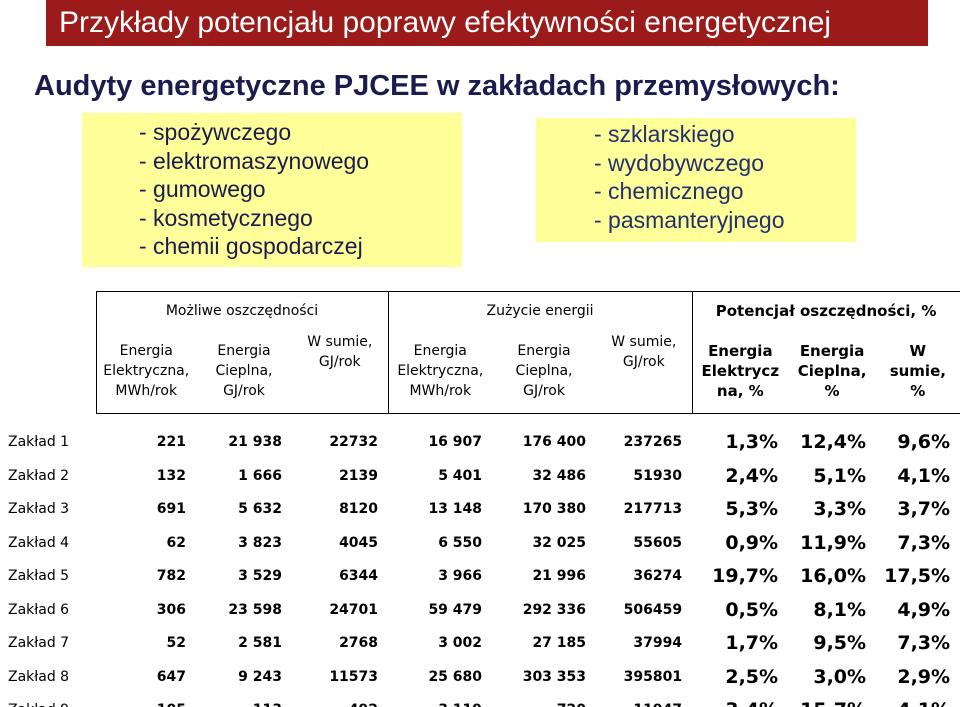  I want to click on value-cell: 105, so click(146, 700).